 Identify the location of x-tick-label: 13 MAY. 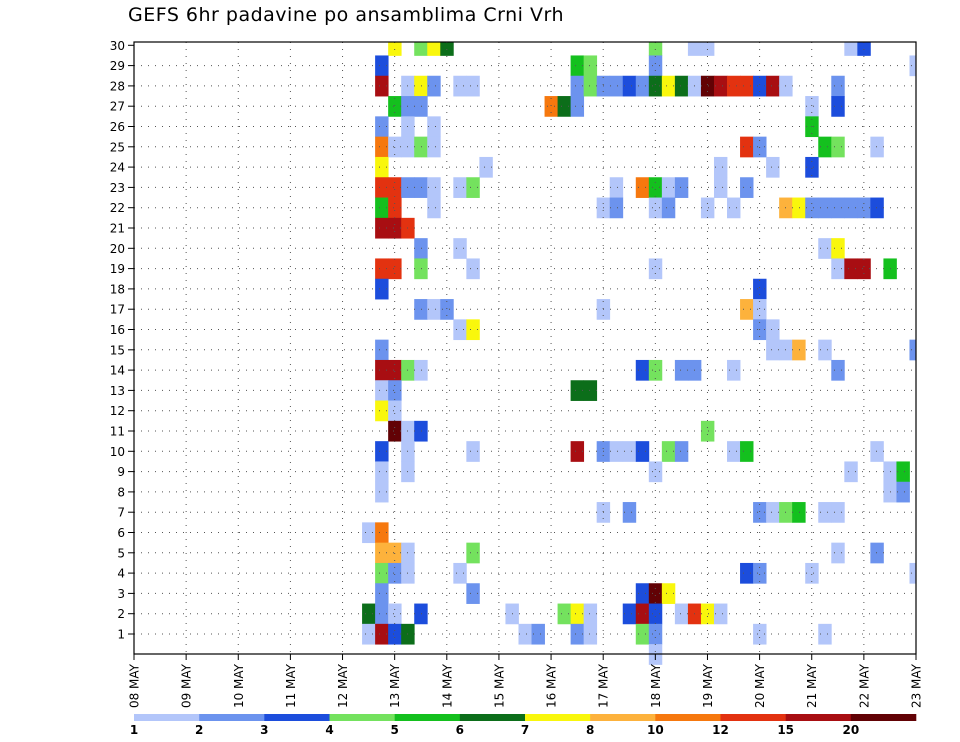
(395, 685).